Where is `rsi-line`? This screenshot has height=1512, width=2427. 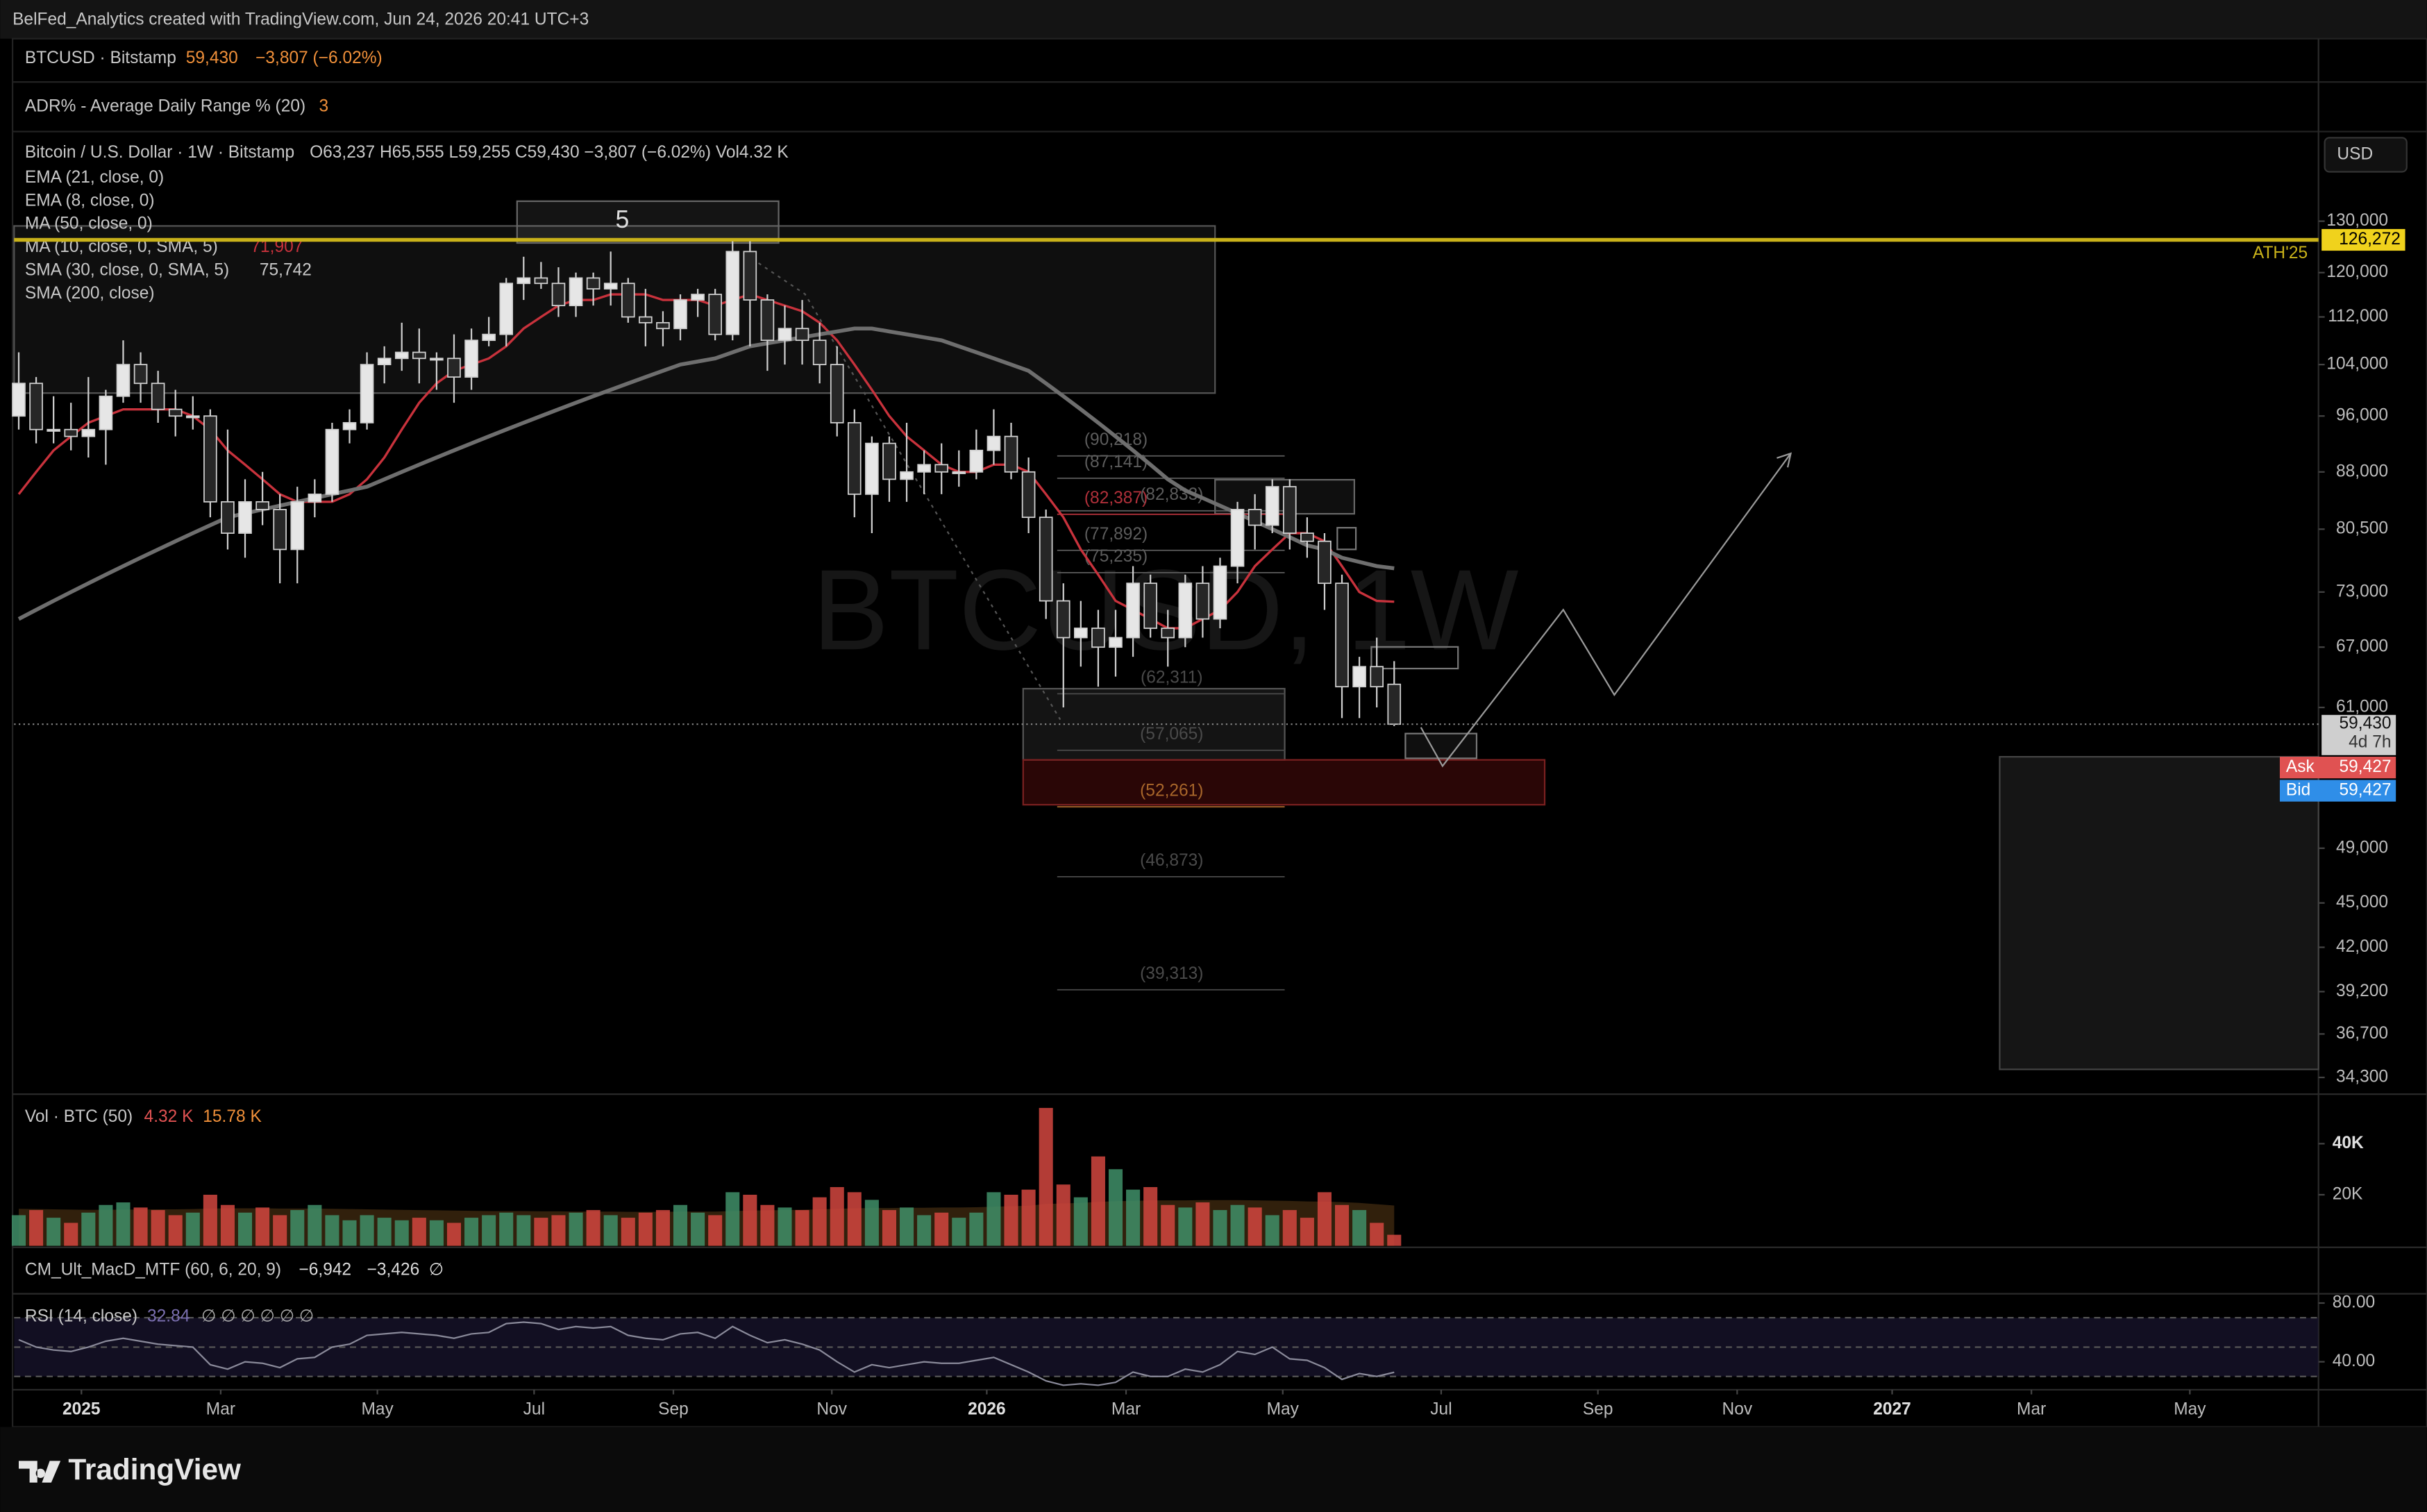 rsi-line is located at coordinates (706, 1353).